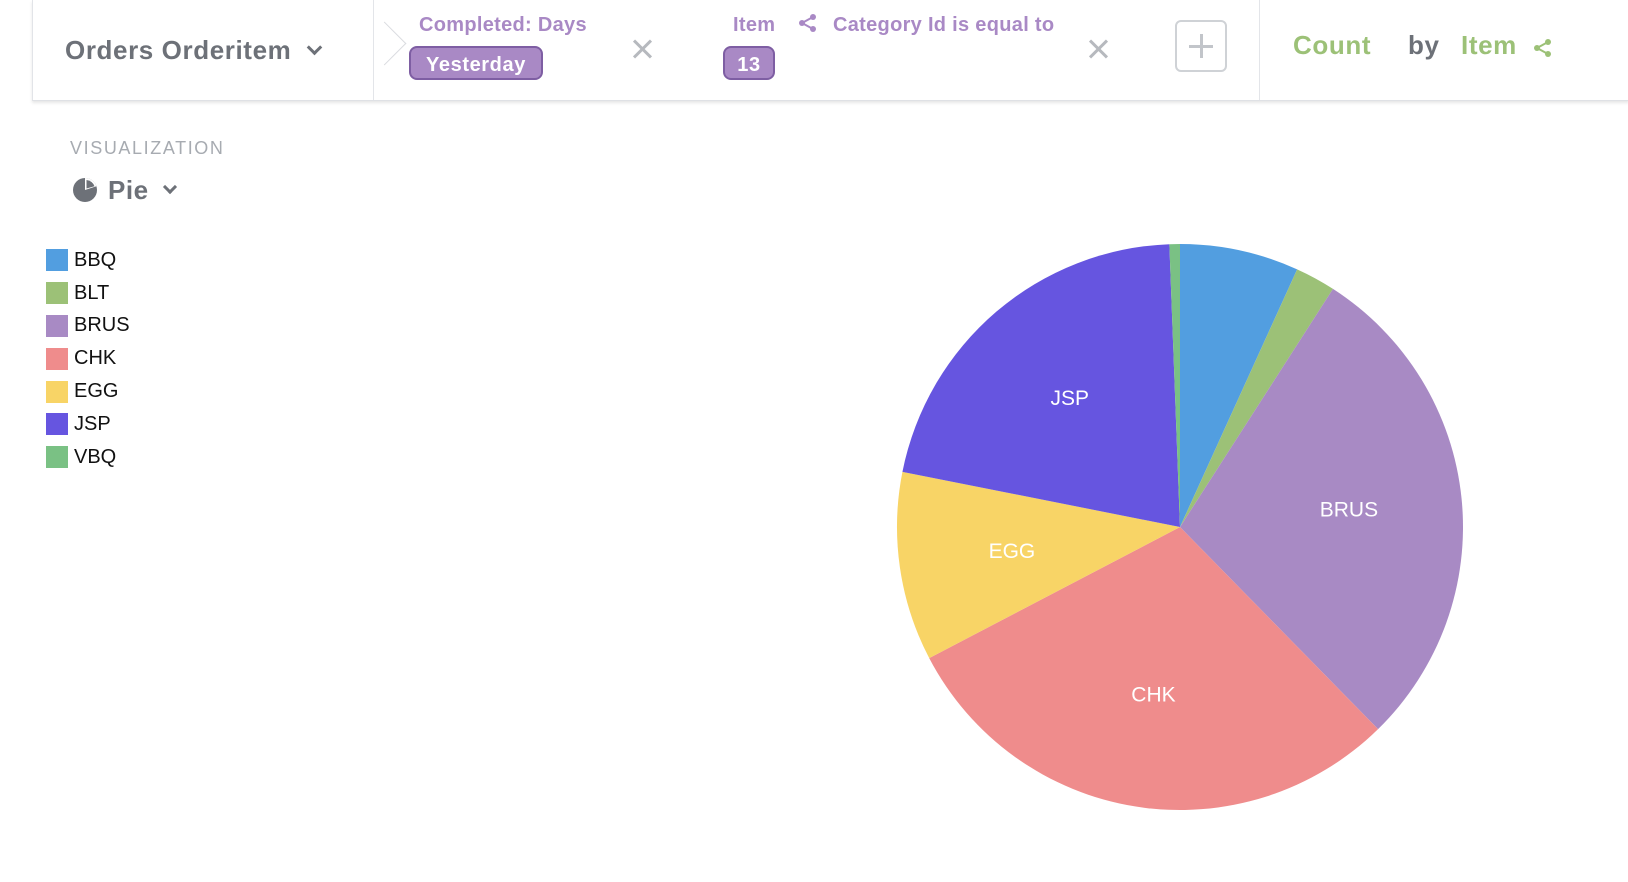 The image size is (1628, 882). I want to click on pie-slice-label: BRUS, so click(1349, 510).